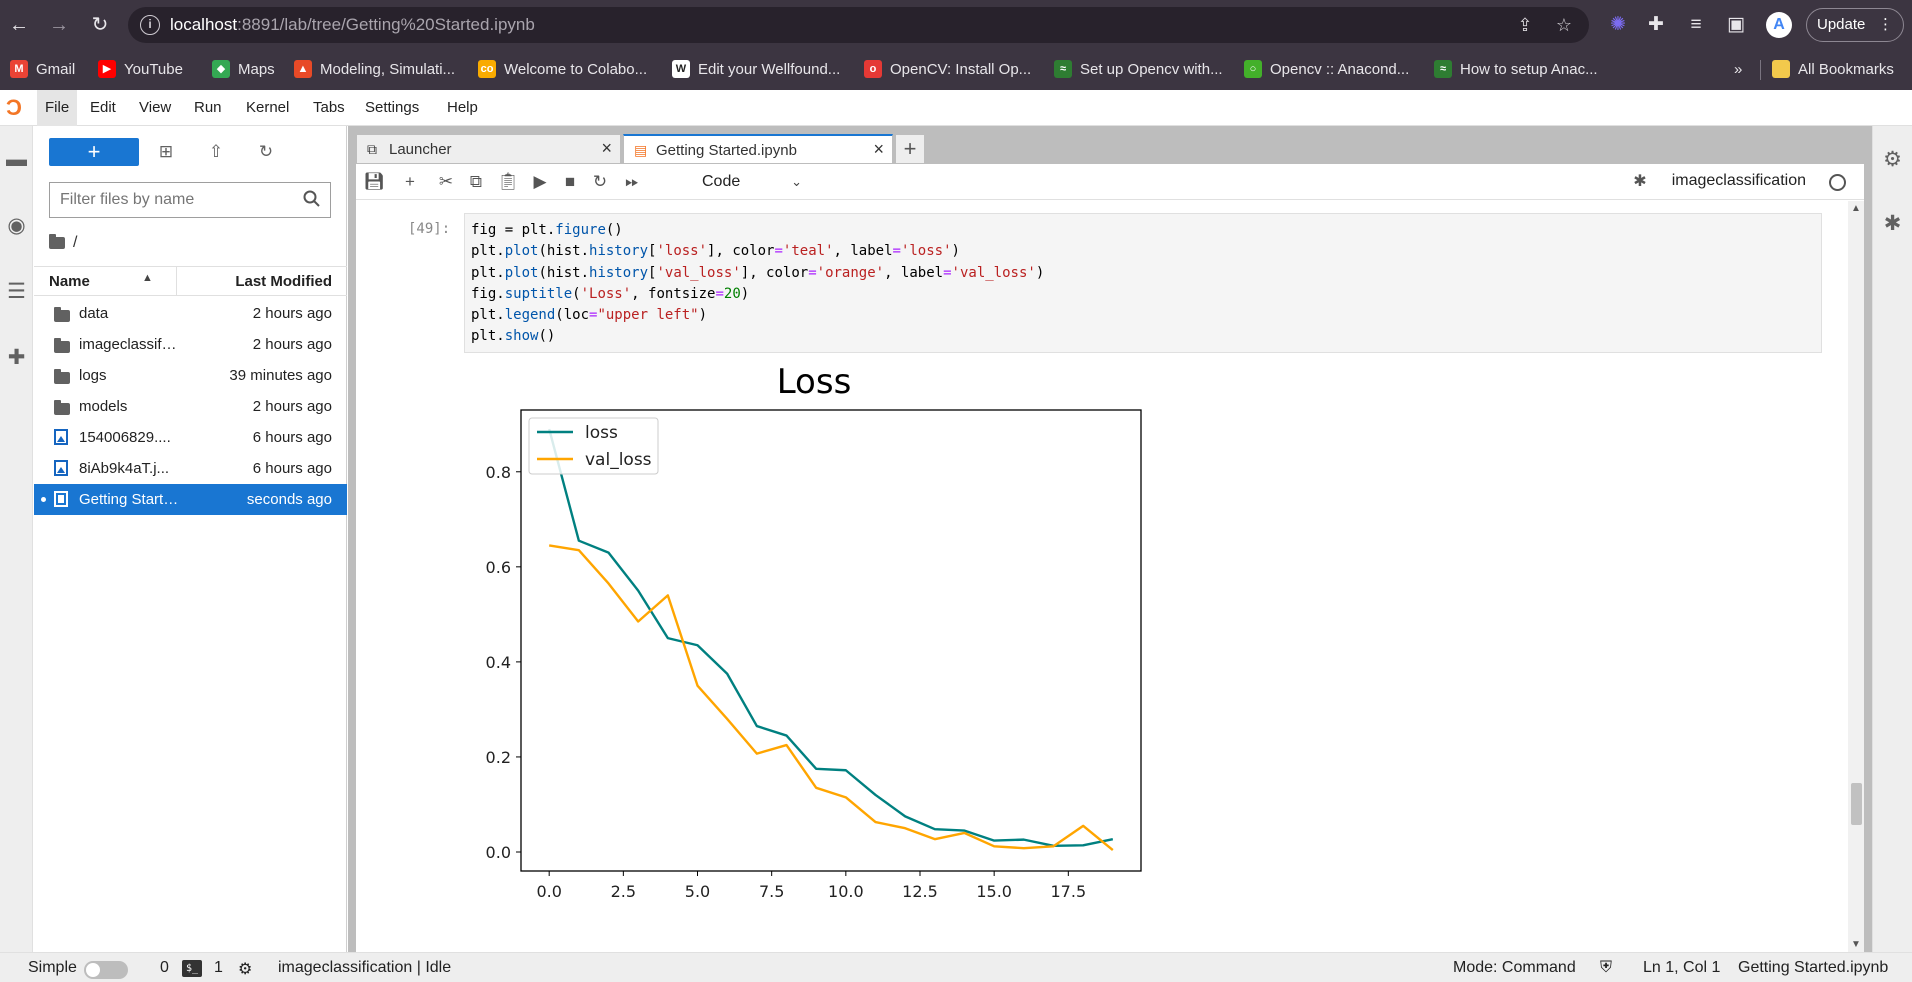  Describe the element at coordinates (268, 107) in the screenshot. I see `menu-kernel: Kernel` at that location.